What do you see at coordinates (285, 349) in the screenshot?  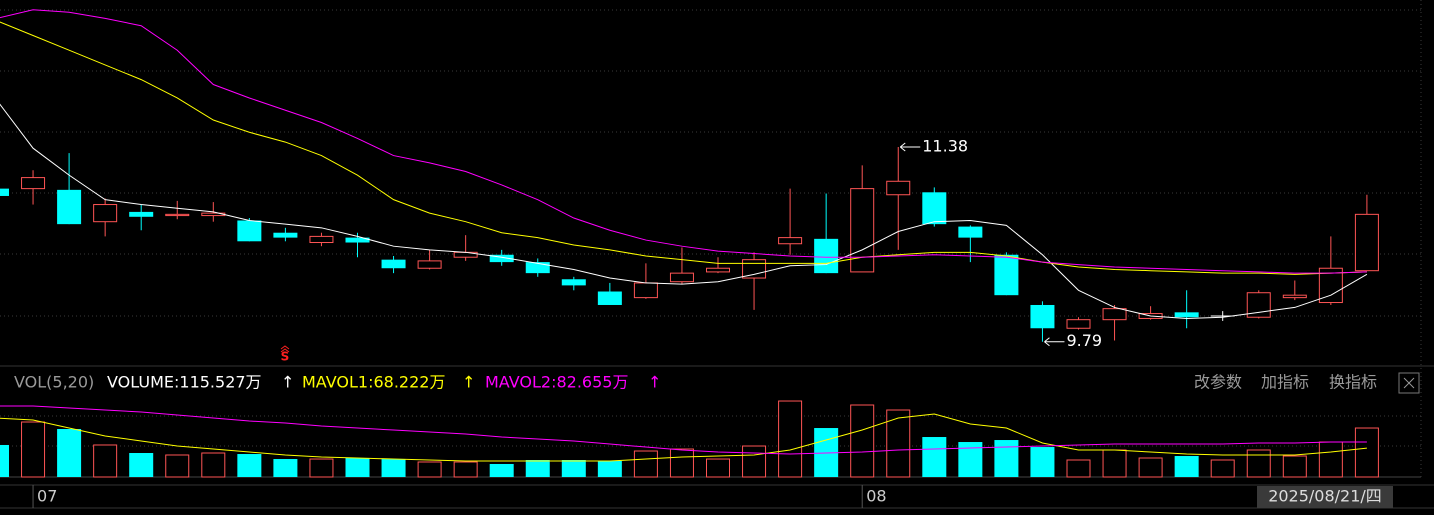 I see `signal-arrows` at bounding box center [285, 349].